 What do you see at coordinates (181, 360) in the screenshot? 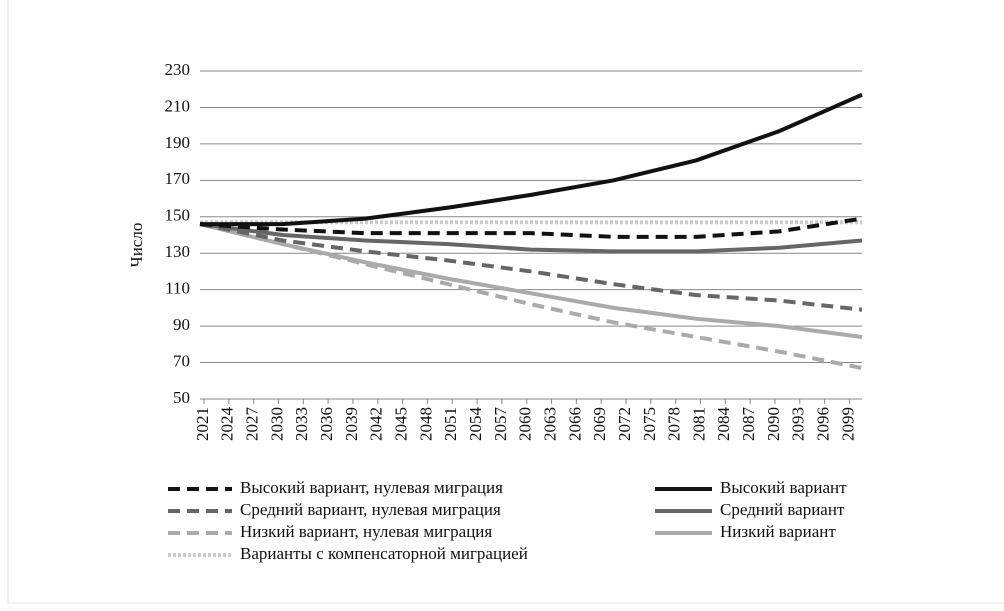
I see `y-tick-label: 70` at bounding box center [181, 360].